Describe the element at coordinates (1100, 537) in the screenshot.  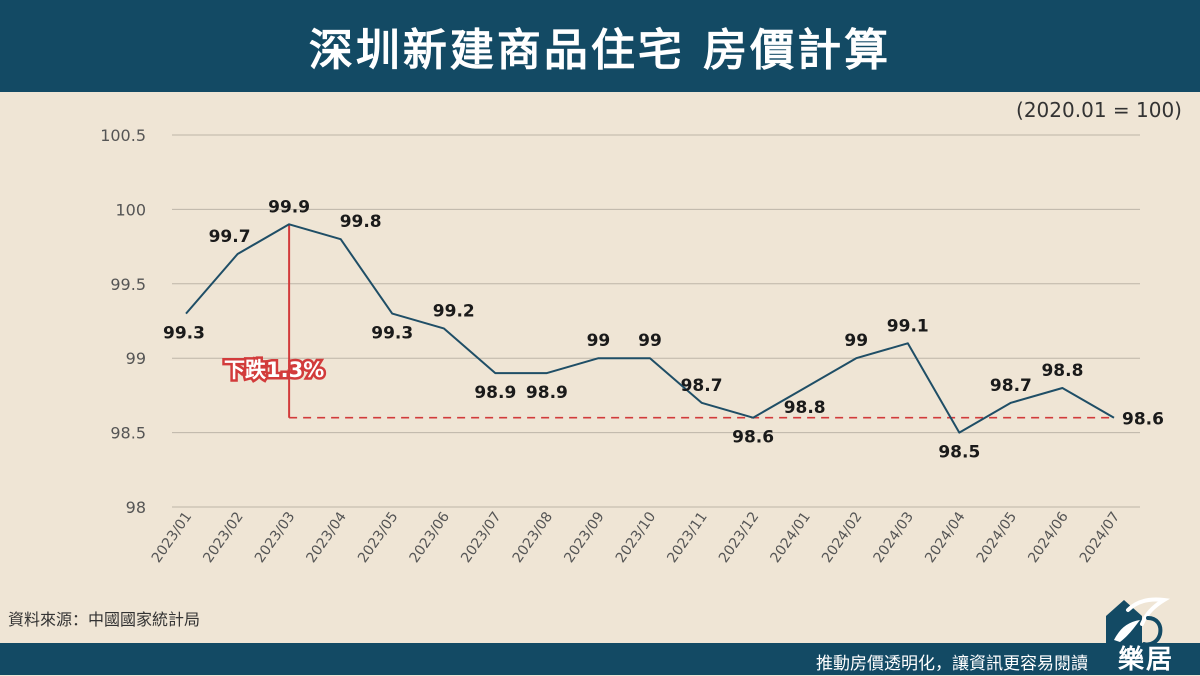
I see `x-tick-label: 2024/07` at that location.